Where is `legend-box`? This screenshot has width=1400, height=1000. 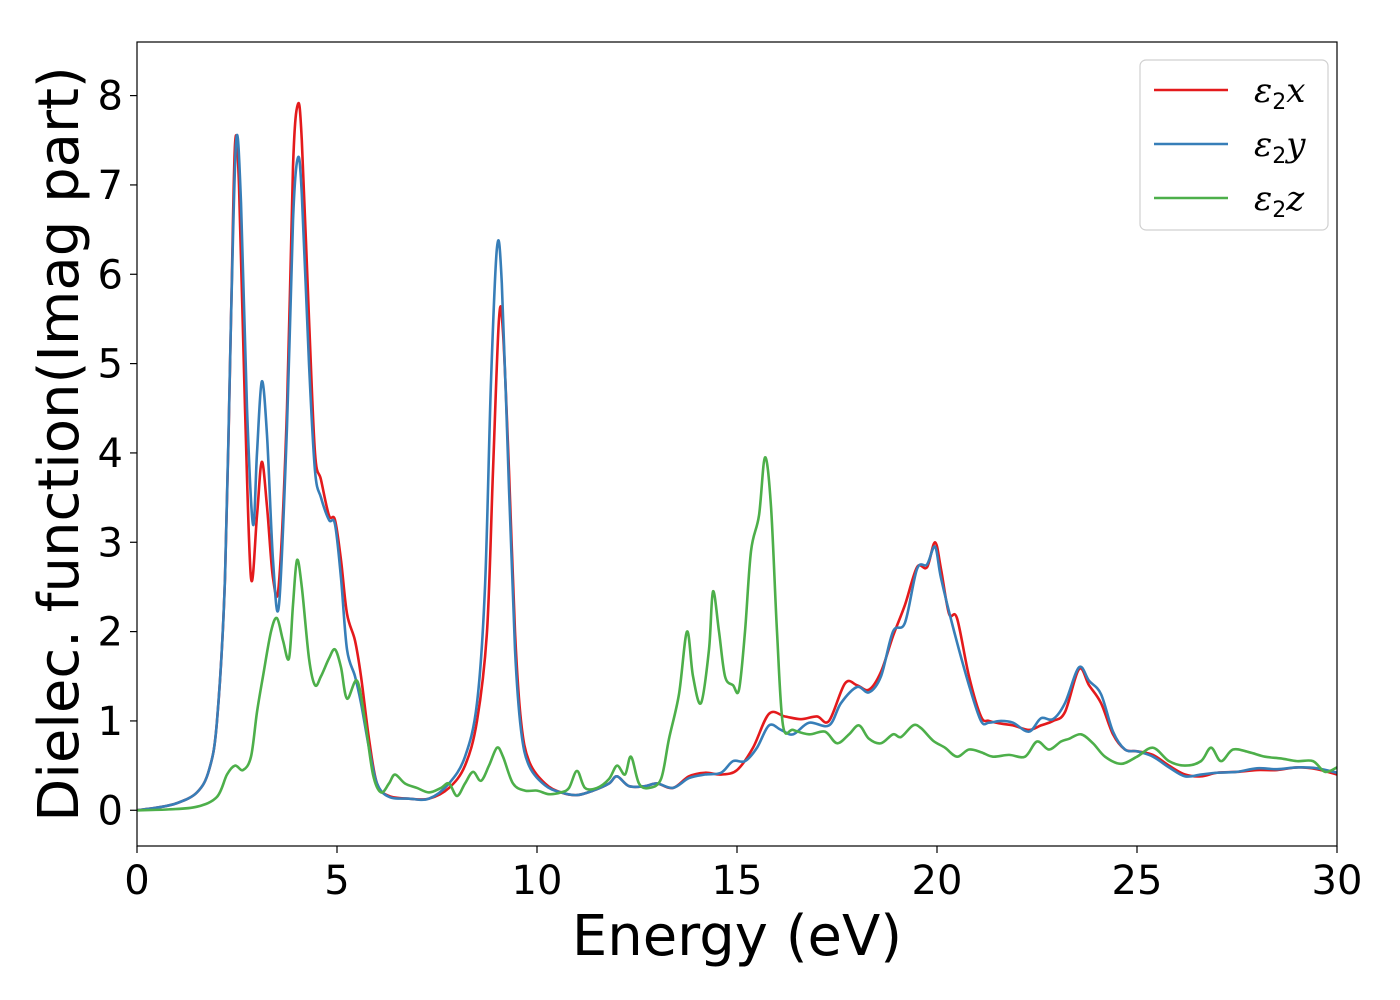 legend-box is located at coordinates (1234, 145).